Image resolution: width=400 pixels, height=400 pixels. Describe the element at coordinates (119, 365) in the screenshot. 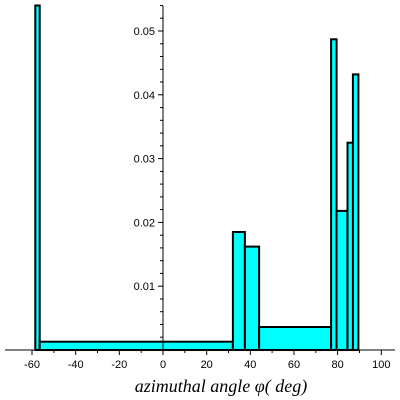

I see `x-tick-label: -20` at that location.